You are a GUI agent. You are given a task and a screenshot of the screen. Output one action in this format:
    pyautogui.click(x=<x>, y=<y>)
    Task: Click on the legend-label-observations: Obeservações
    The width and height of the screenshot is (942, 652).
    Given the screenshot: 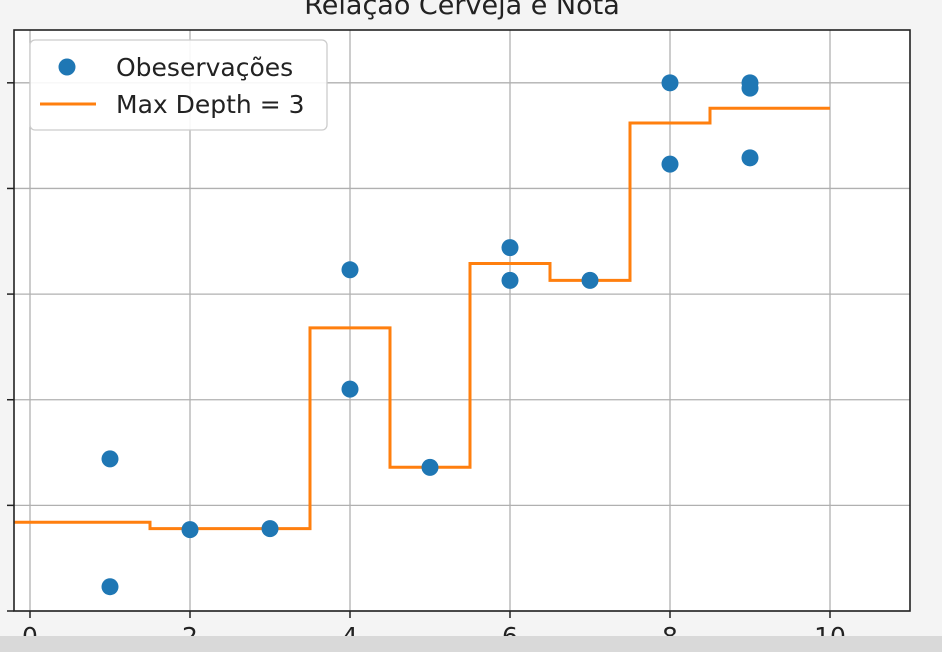 What is the action you would take?
    pyautogui.click(x=204, y=67)
    